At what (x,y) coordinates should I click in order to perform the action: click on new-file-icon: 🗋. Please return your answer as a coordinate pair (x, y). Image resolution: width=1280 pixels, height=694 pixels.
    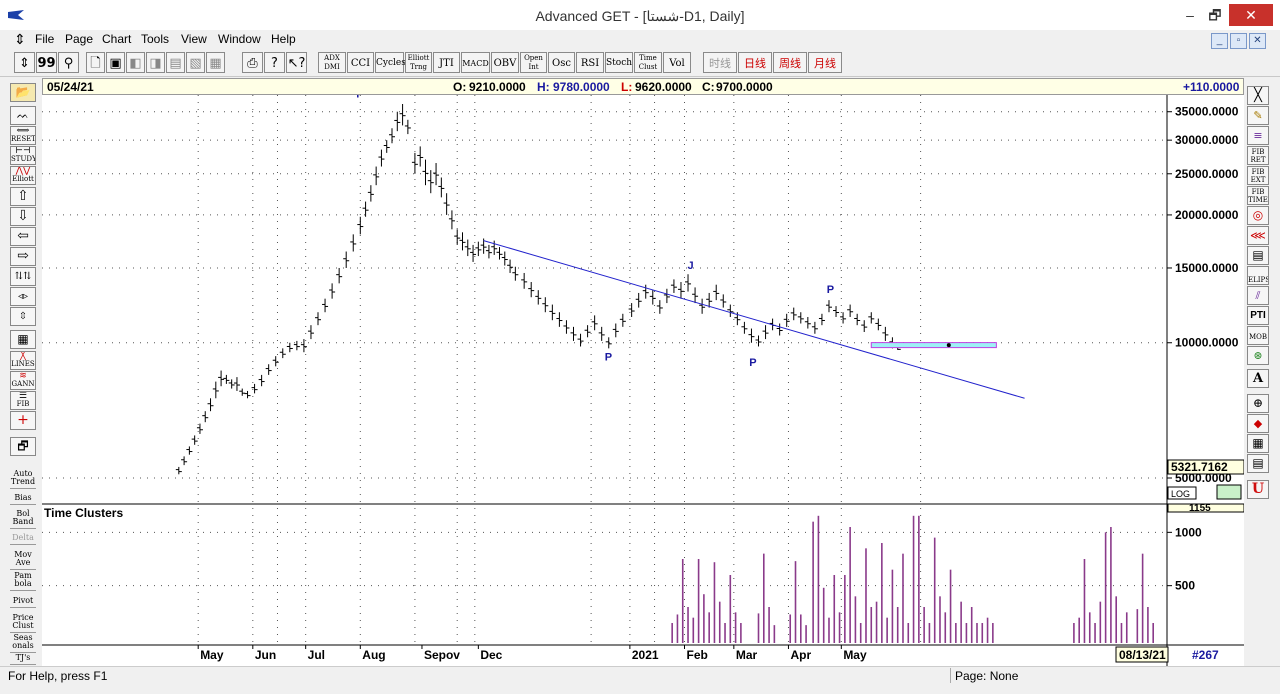
    Looking at the image, I should click on (95, 62).